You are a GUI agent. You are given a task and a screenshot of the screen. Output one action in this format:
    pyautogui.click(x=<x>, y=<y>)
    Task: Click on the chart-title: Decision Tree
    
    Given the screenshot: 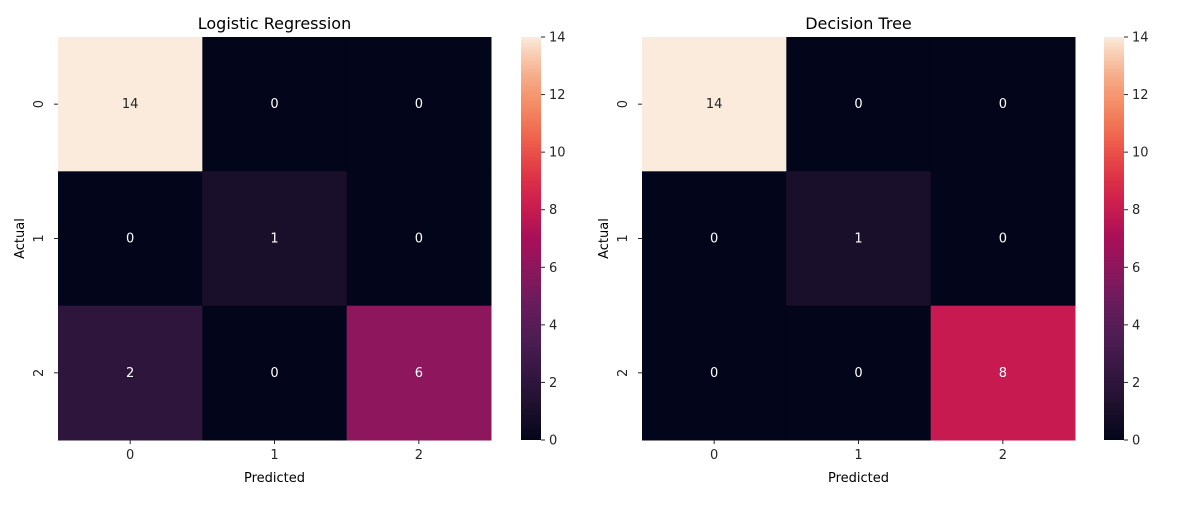 What is the action you would take?
    pyautogui.click(x=858, y=23)
    